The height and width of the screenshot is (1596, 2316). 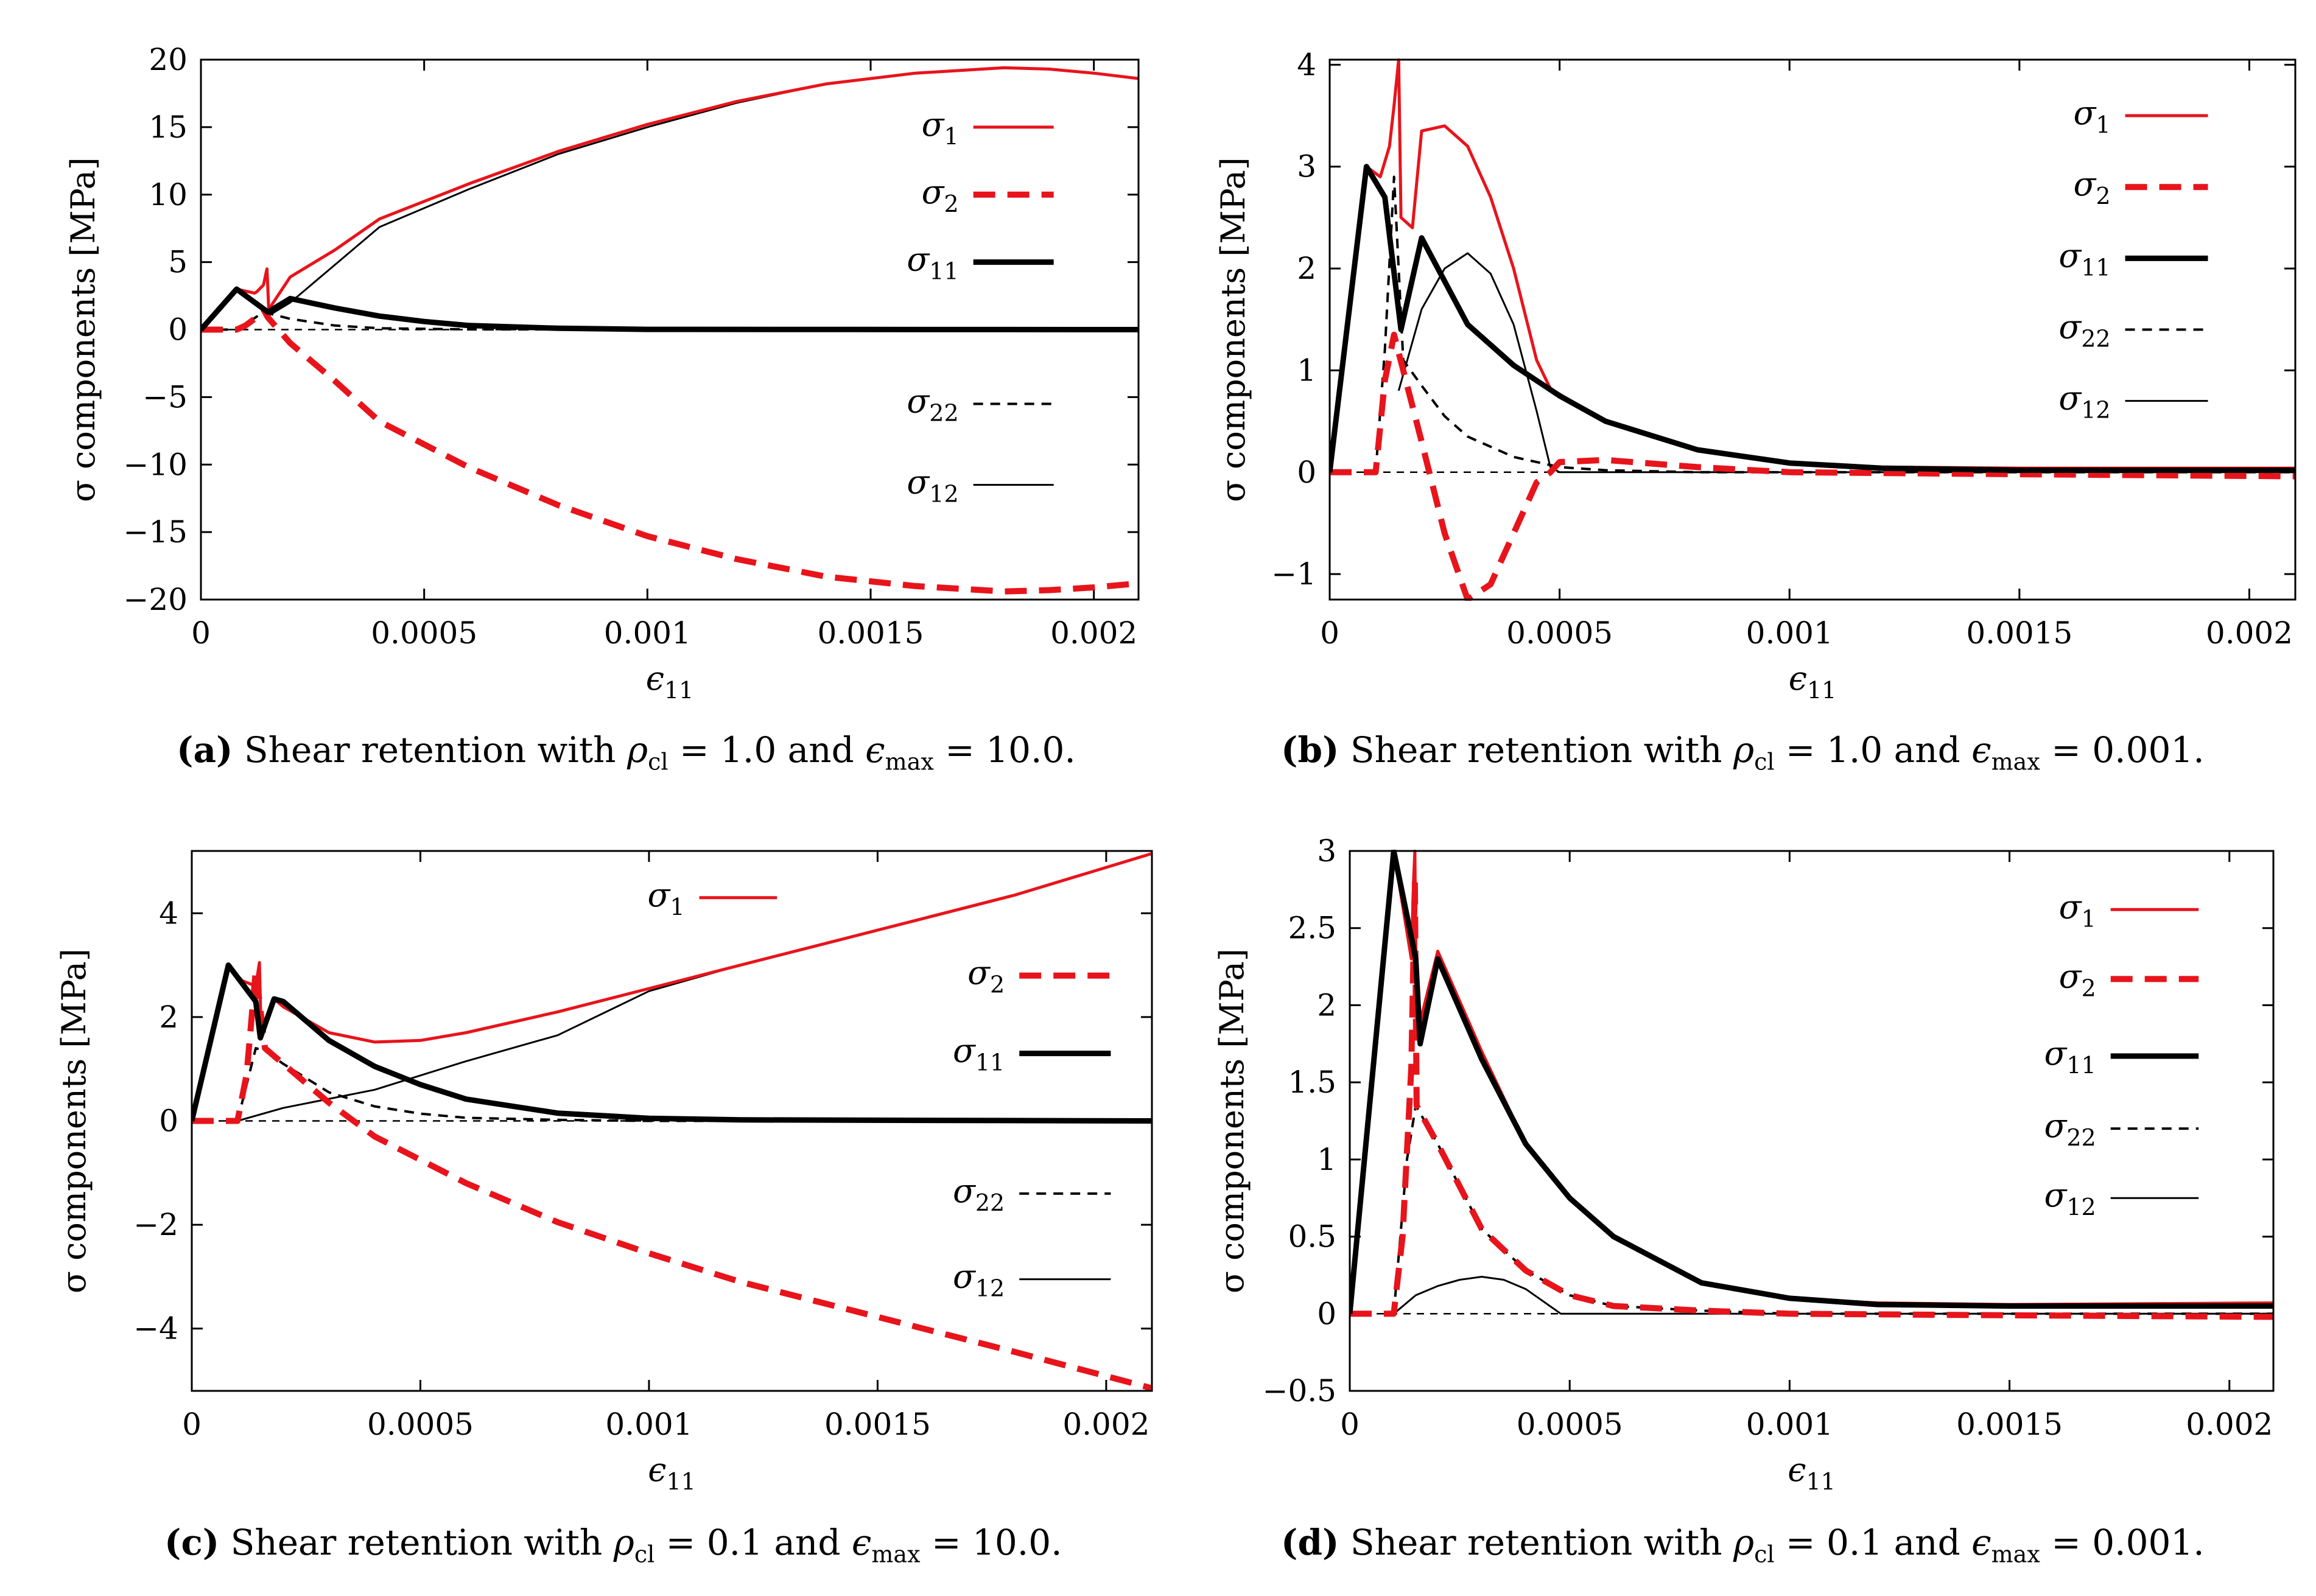 What do you see at coordinates (670, 309) in the screenshot?
I see `chart-a-series-s11` at bounding box center [670, 309].